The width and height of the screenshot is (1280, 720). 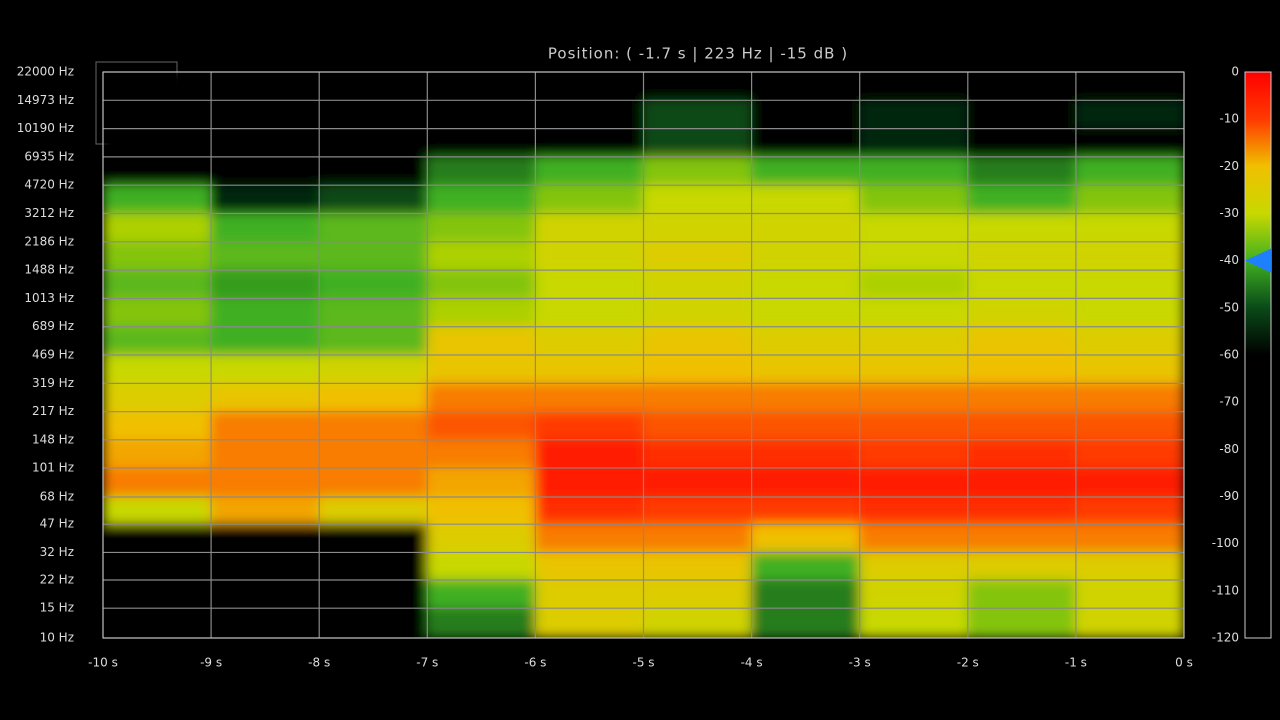 What do you see at coordinates (49, 298) in the screenshot?
I see `y-tick-label: 1013 Hz` at bounding box center [49, 298].